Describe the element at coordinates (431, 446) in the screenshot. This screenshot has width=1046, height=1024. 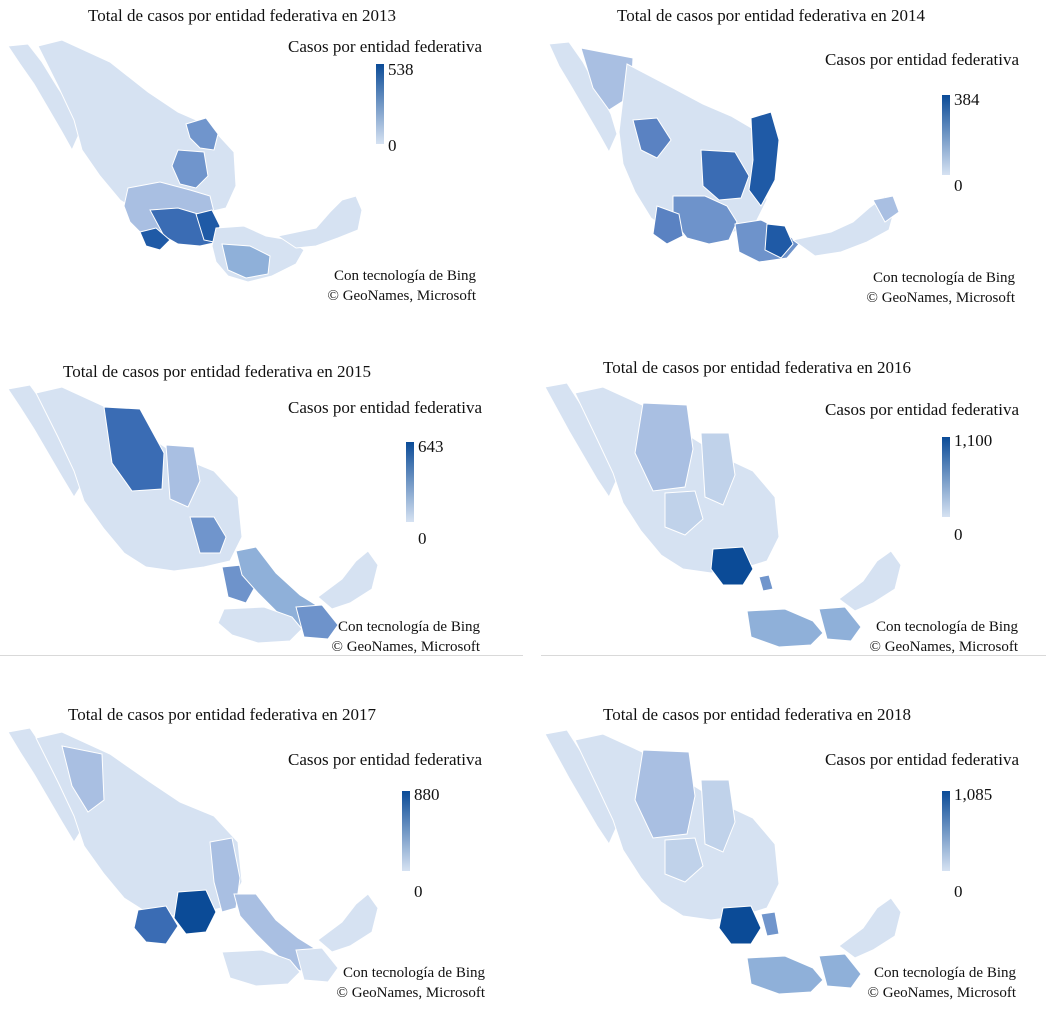
I see `legend-max: 643` at that location.